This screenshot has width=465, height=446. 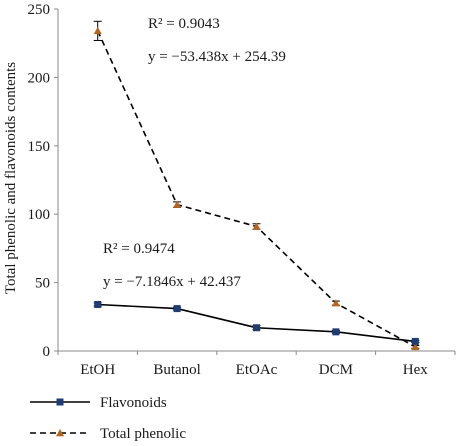 What do you see at coordinates (172, 282) in the screenshot?
I see `regression-equation: y = −7.1846x + 42.437` at bounding box center [172, 282].